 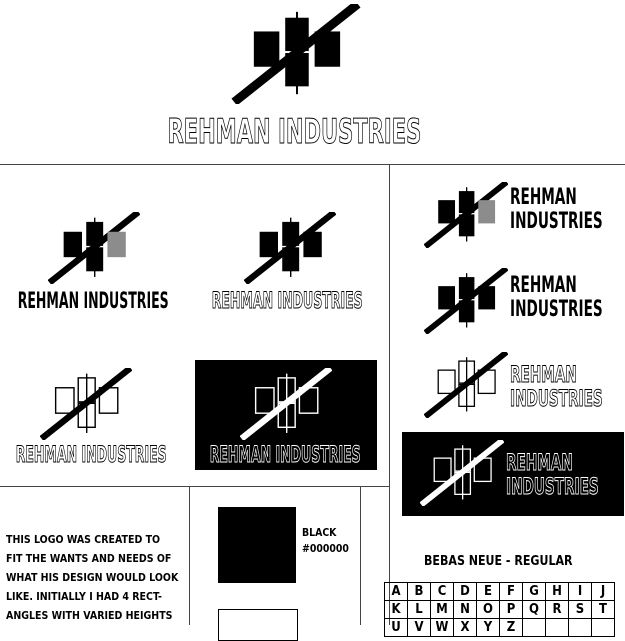 What do you see at coordinates (286, 404) in the screenshot?
I see `logo-mark-inverse` at bounding box center [286, 404].